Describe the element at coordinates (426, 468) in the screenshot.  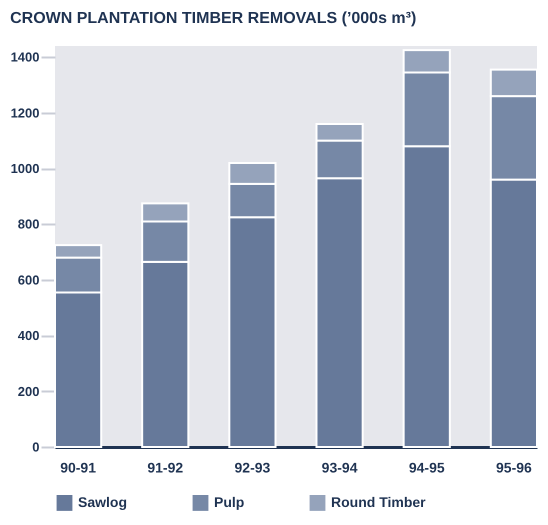
I see `x-tick-label: 94-95` at that location.